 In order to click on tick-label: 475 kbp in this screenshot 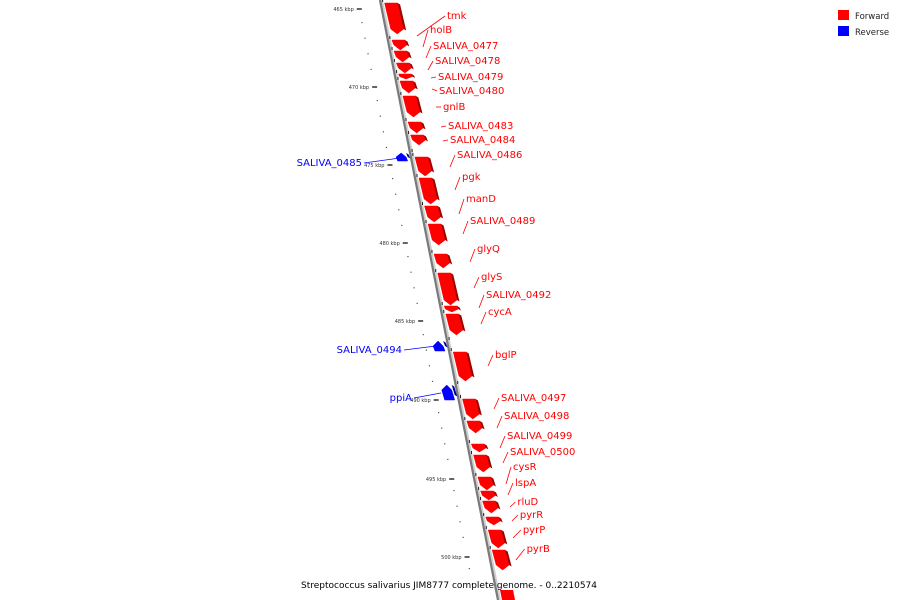, I will do `click(374, 166)`.